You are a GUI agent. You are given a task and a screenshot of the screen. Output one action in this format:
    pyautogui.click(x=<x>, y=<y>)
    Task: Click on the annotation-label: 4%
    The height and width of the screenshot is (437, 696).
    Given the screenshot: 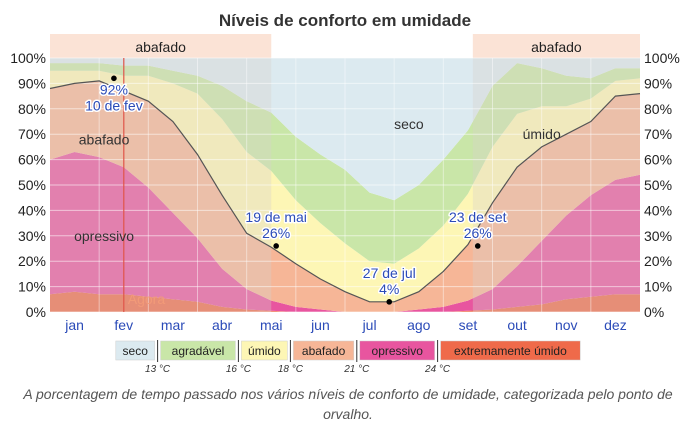 What is the action you would take?
    pyautogui.click(x=389, y=289)
    